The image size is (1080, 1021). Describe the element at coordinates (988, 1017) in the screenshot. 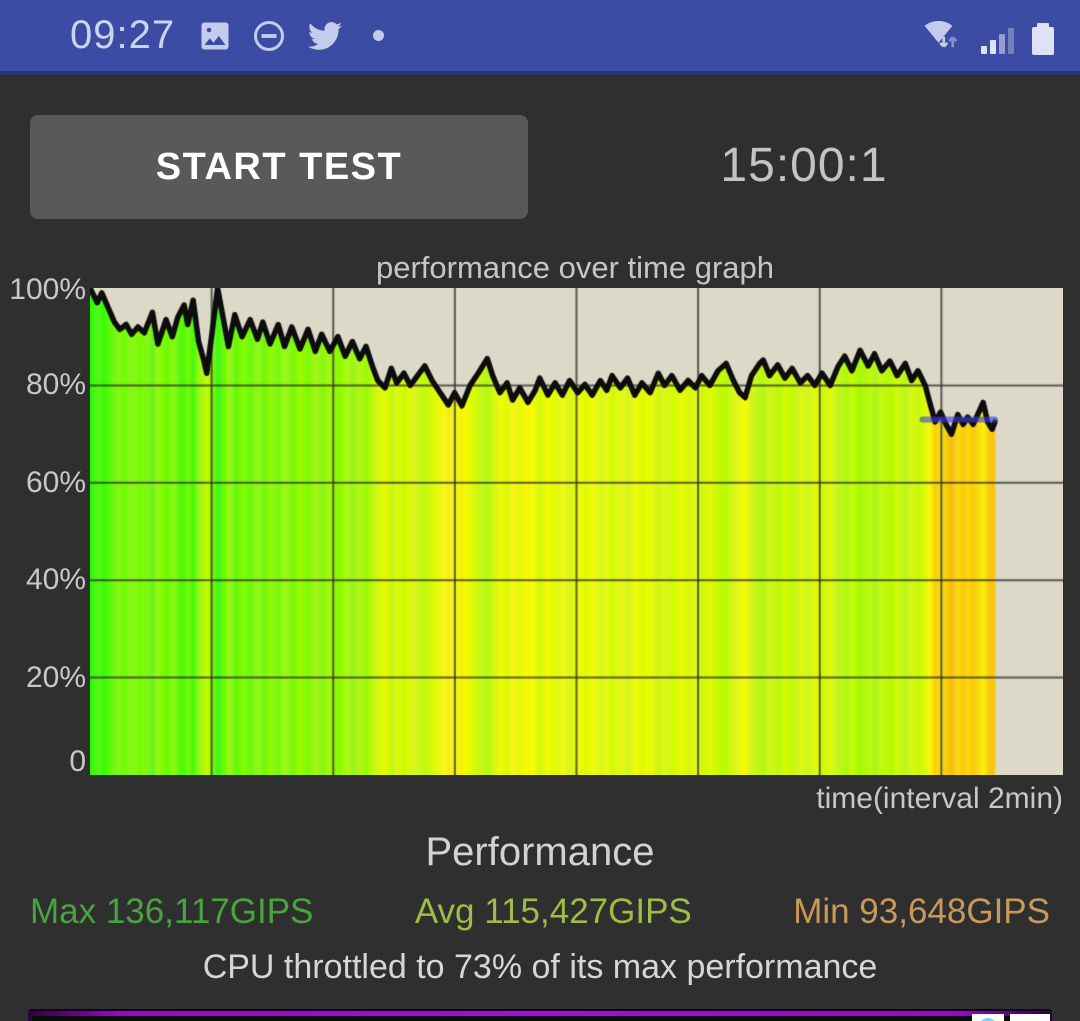

I see `ad-choices-icon` at that location.